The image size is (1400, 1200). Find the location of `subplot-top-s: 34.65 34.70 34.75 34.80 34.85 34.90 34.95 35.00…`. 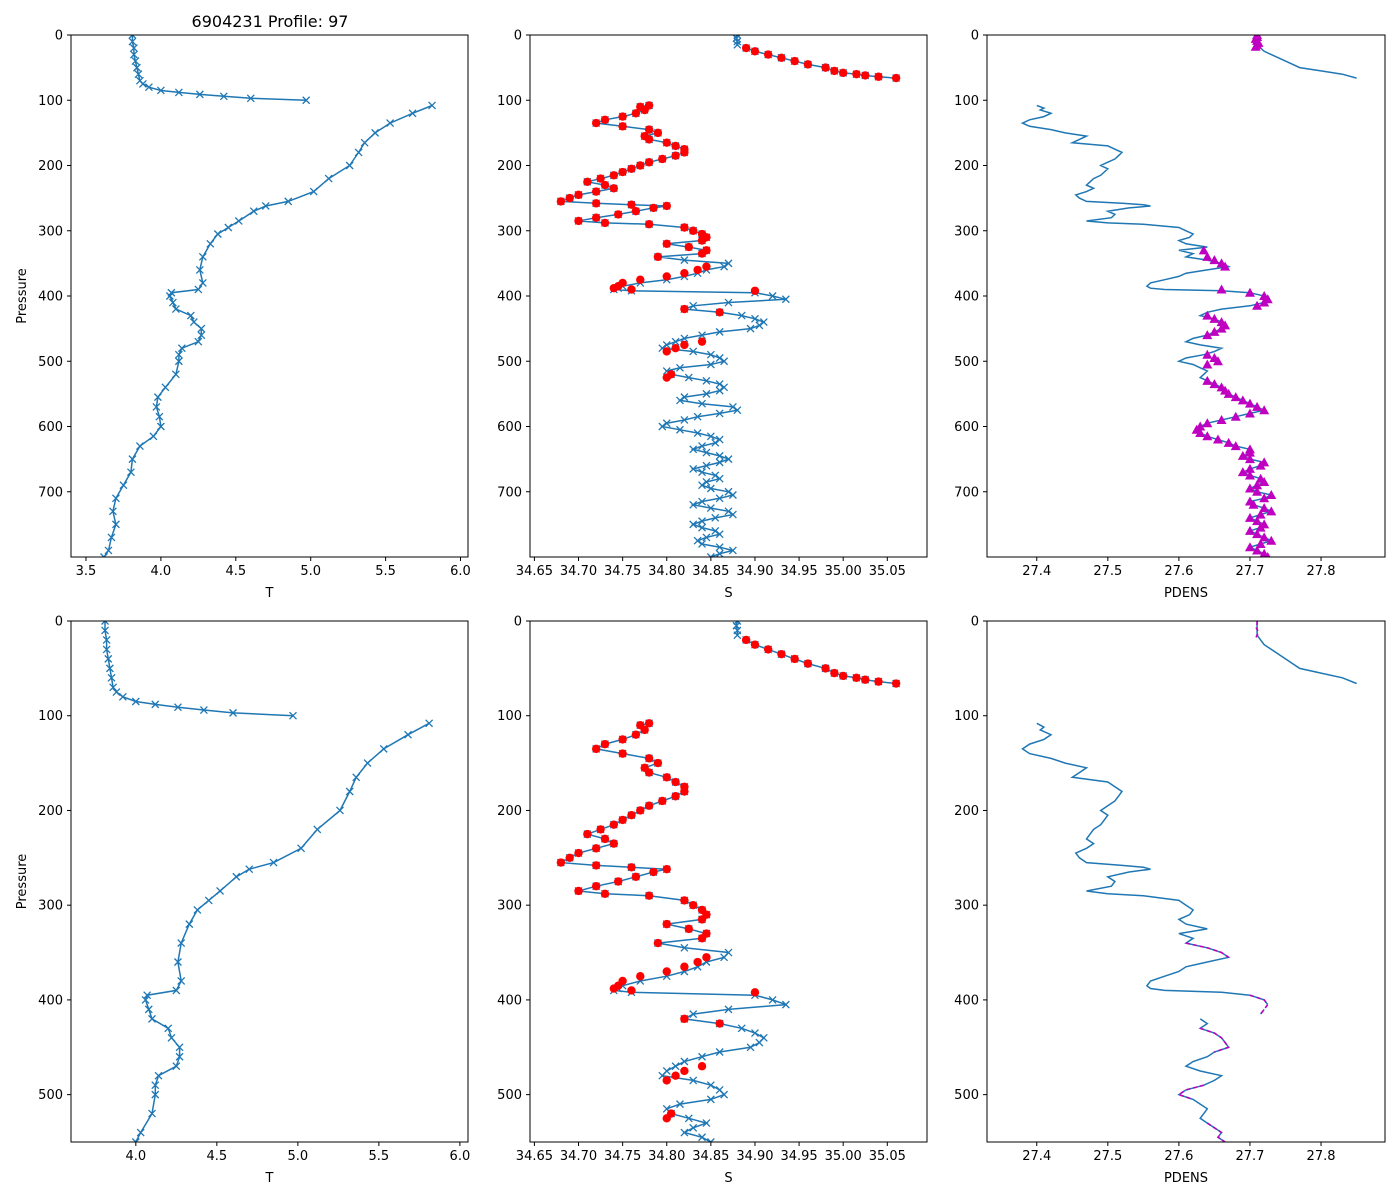

subplot-top-s: 34.65 34.70 34.75 34.80 34.85 34.90 34.95 35.00… is located at coordinates (712, 315).